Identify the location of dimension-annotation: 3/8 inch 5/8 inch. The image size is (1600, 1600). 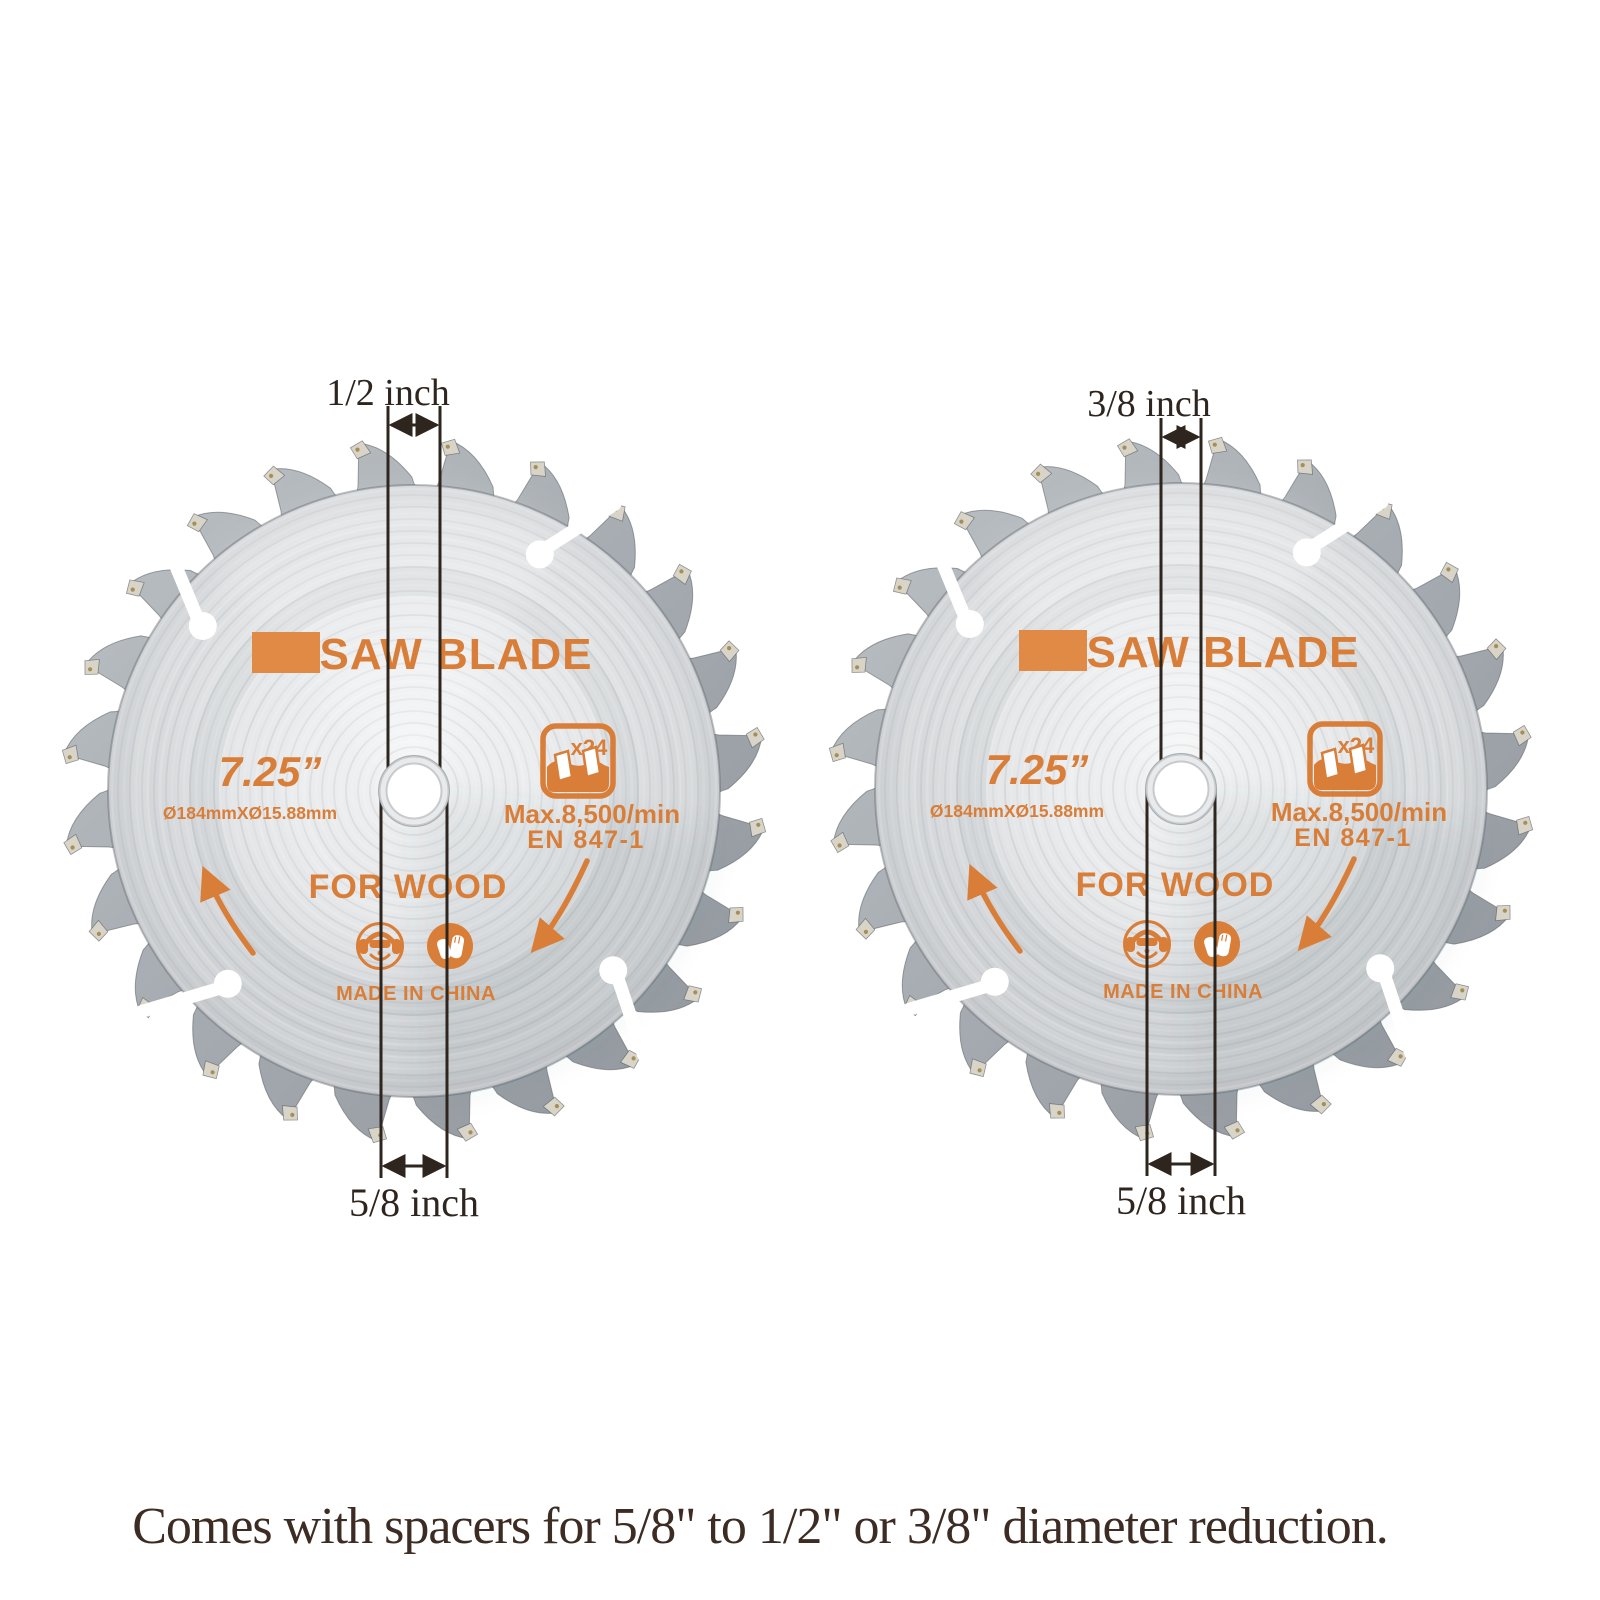
(1166, 803).